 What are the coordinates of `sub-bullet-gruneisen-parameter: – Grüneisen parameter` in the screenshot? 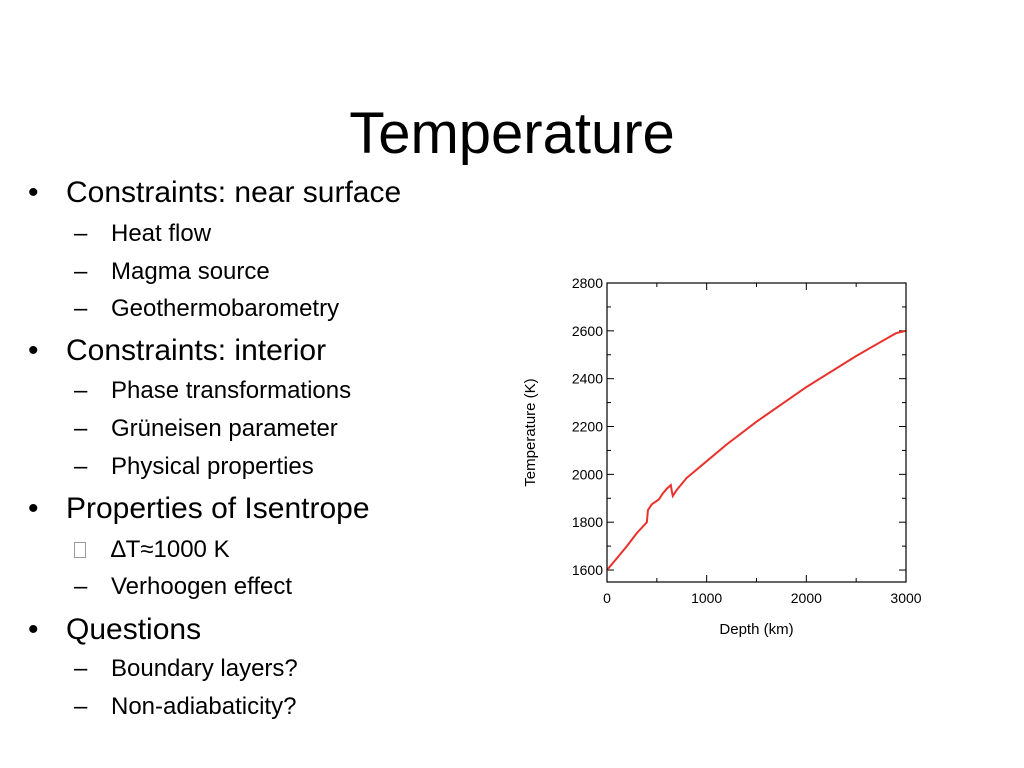 It's located at (206, 429).